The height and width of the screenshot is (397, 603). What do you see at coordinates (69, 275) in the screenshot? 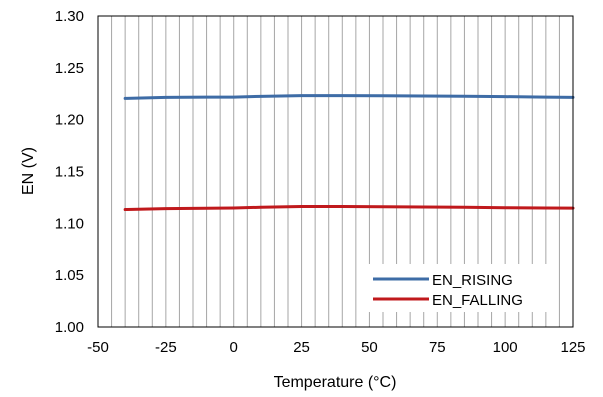
I see `y-tick-label: 1.05` at bounding box center [69, 275].